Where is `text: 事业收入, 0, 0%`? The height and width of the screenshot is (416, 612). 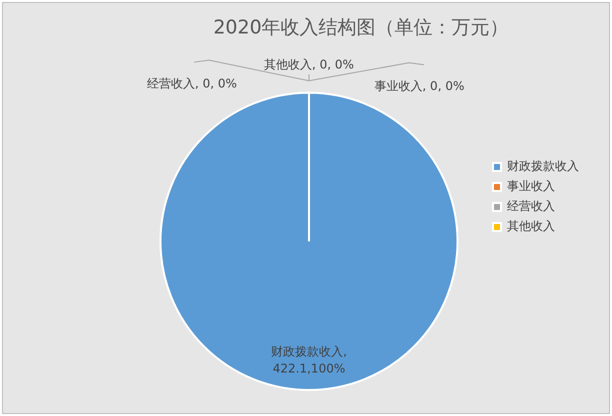 text: 事业收入, 0, 0% is located at coordinates (419, 85).